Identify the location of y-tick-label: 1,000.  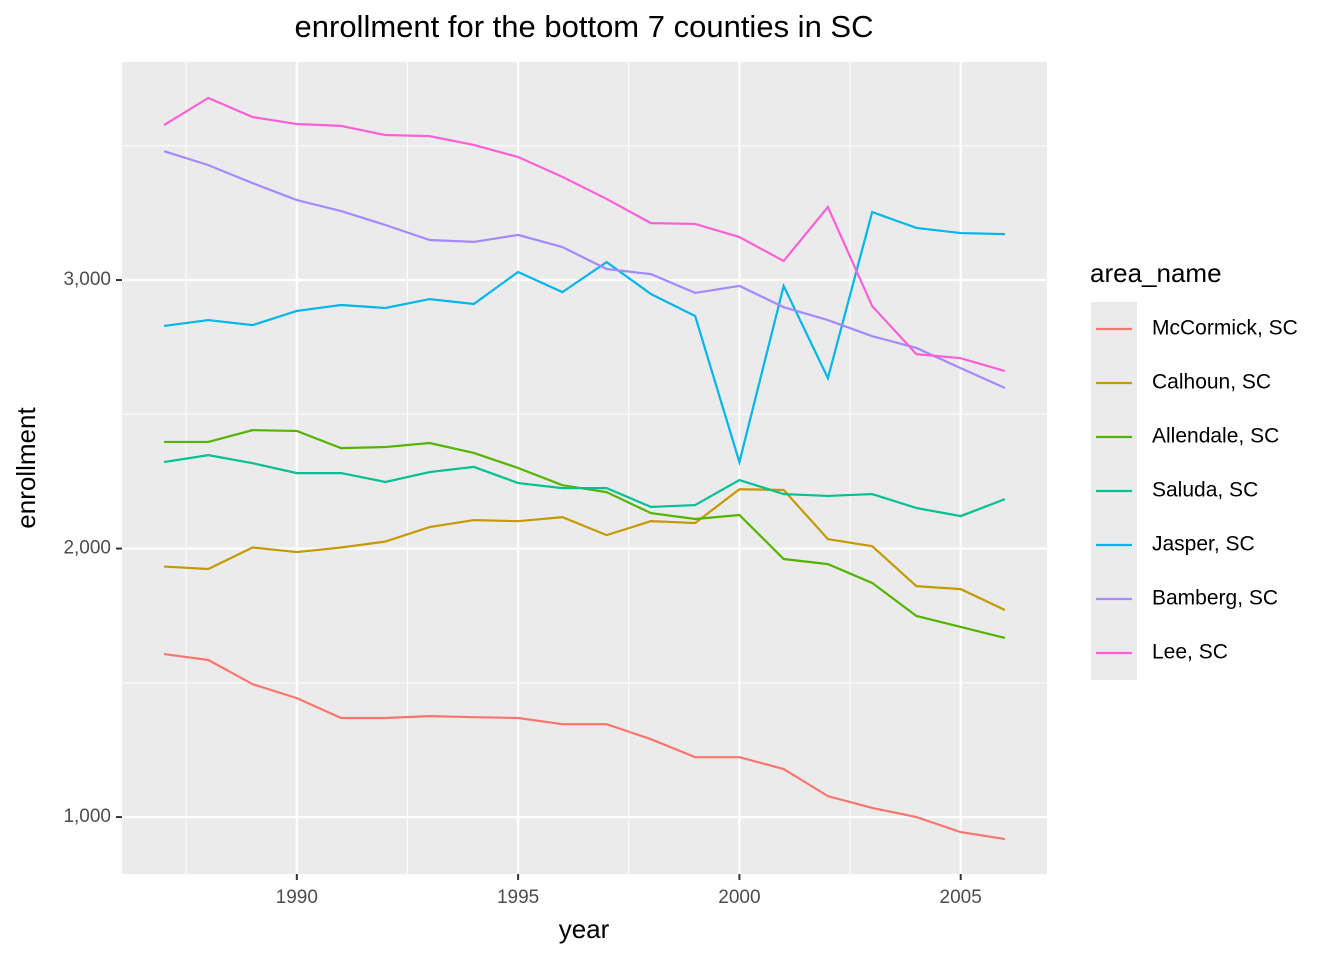
(87, 816).